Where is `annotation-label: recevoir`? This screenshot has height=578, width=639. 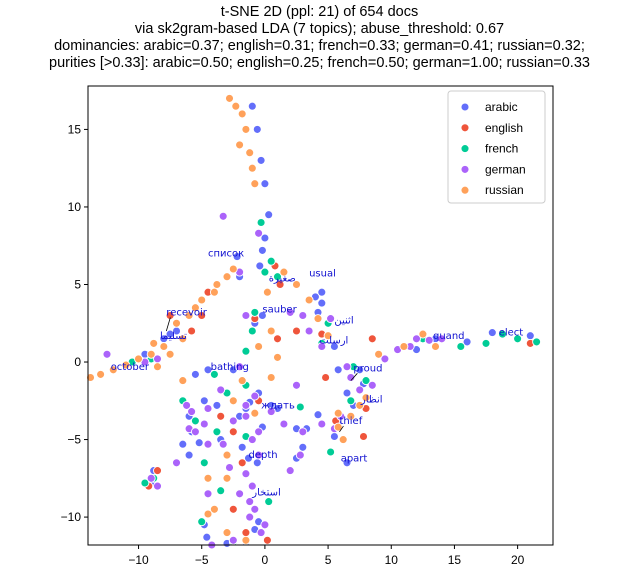
annotation-label: recevoir is located at coordinates (187, 313).